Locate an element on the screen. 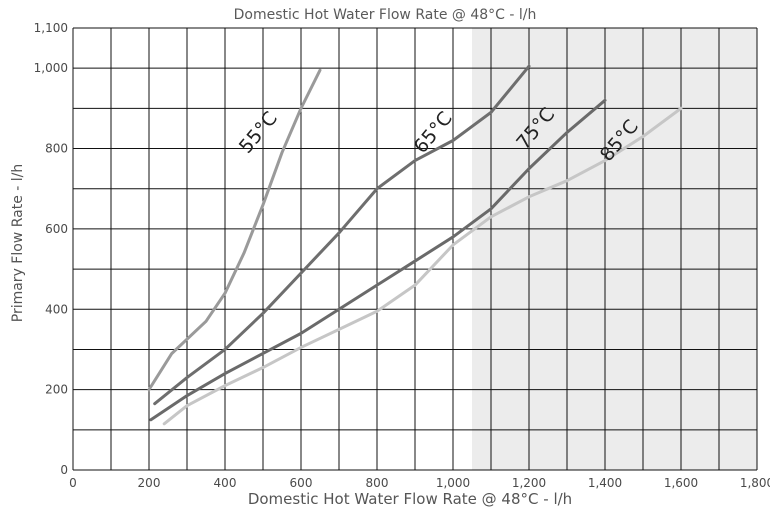  x-tick-label: 0 is located at coordinates (73, 483).